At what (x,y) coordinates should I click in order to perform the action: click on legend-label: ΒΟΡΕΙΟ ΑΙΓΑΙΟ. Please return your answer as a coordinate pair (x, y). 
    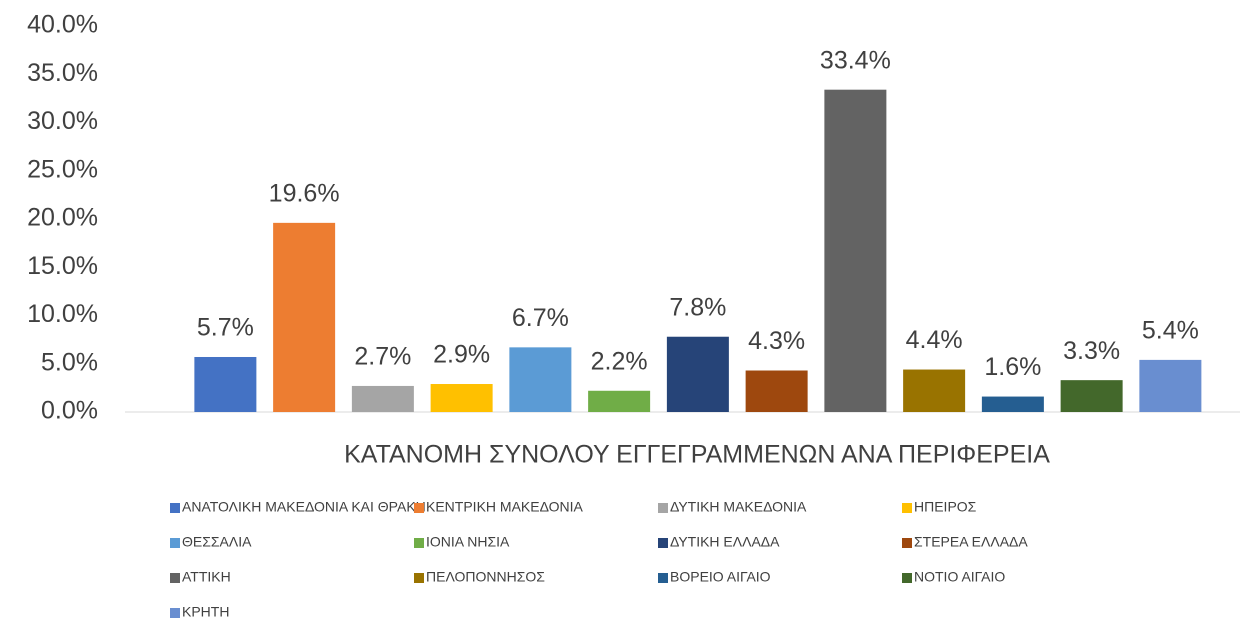
    Looking at the image, I should click on (720, 577).